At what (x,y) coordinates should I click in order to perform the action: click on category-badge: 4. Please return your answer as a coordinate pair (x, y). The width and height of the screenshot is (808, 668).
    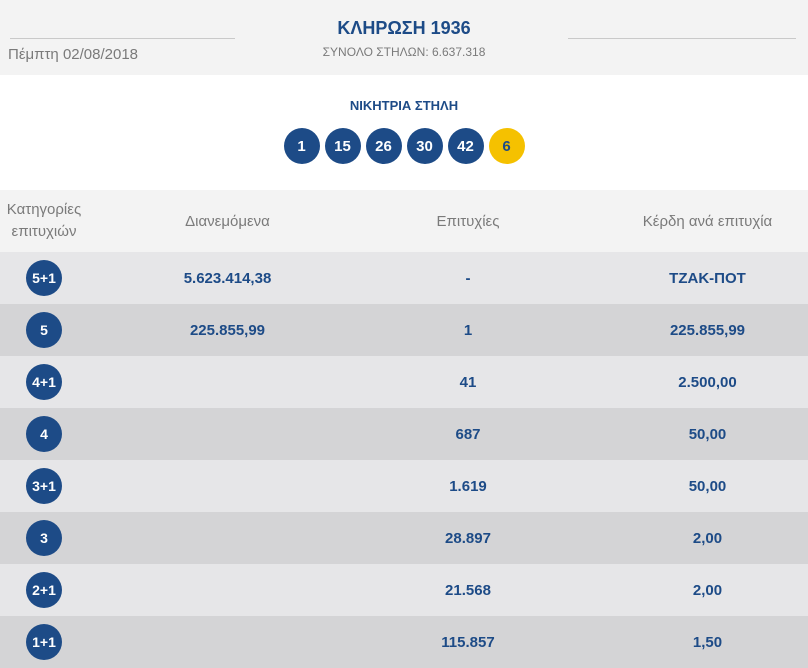
    Looking at the image, I should click on (44, 434).